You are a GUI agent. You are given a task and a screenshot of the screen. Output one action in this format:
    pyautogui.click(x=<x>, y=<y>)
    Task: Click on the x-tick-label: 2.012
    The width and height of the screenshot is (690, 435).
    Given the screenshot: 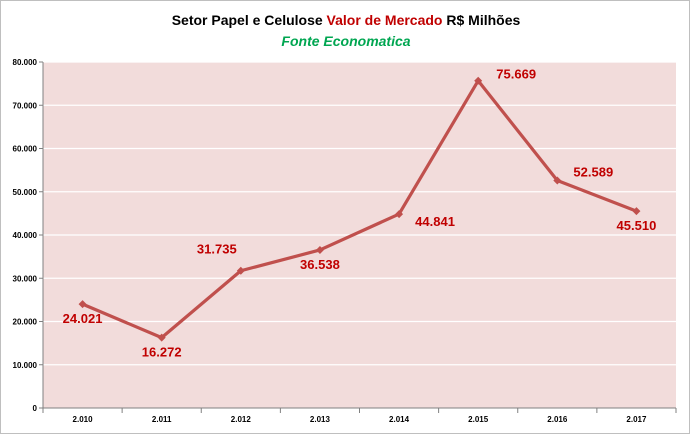 What is the action you would take?
    pyautogui.click(x=241, y=419)
    